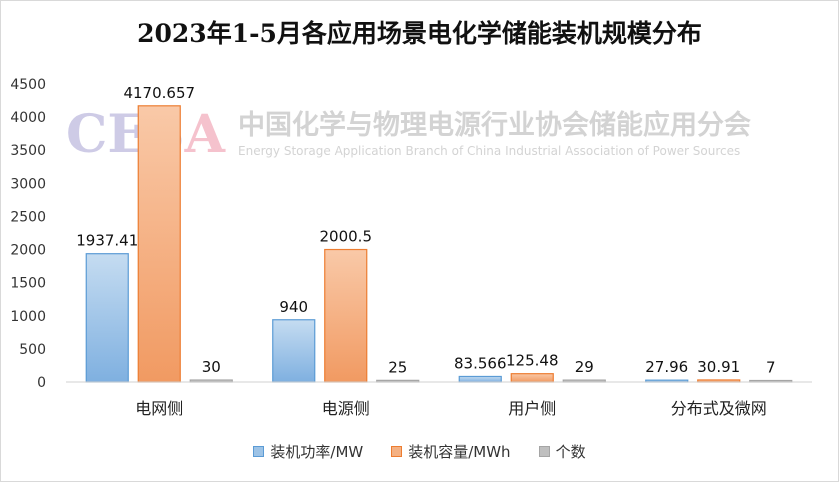  Describe the element at coordinates (494, 125) in the screenshot. I see `watermark-cn: 中国化学与物理电源行业协会储能应用分会` at that location.